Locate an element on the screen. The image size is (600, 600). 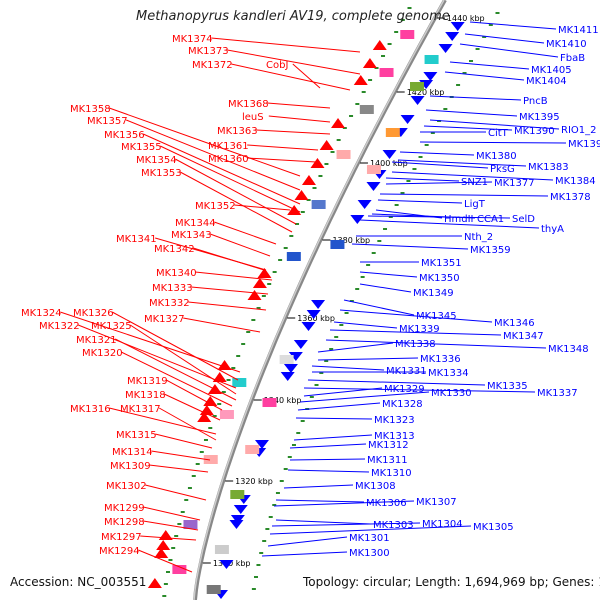
gene-label-left: MK1368 is located at coordinates (248, 104).